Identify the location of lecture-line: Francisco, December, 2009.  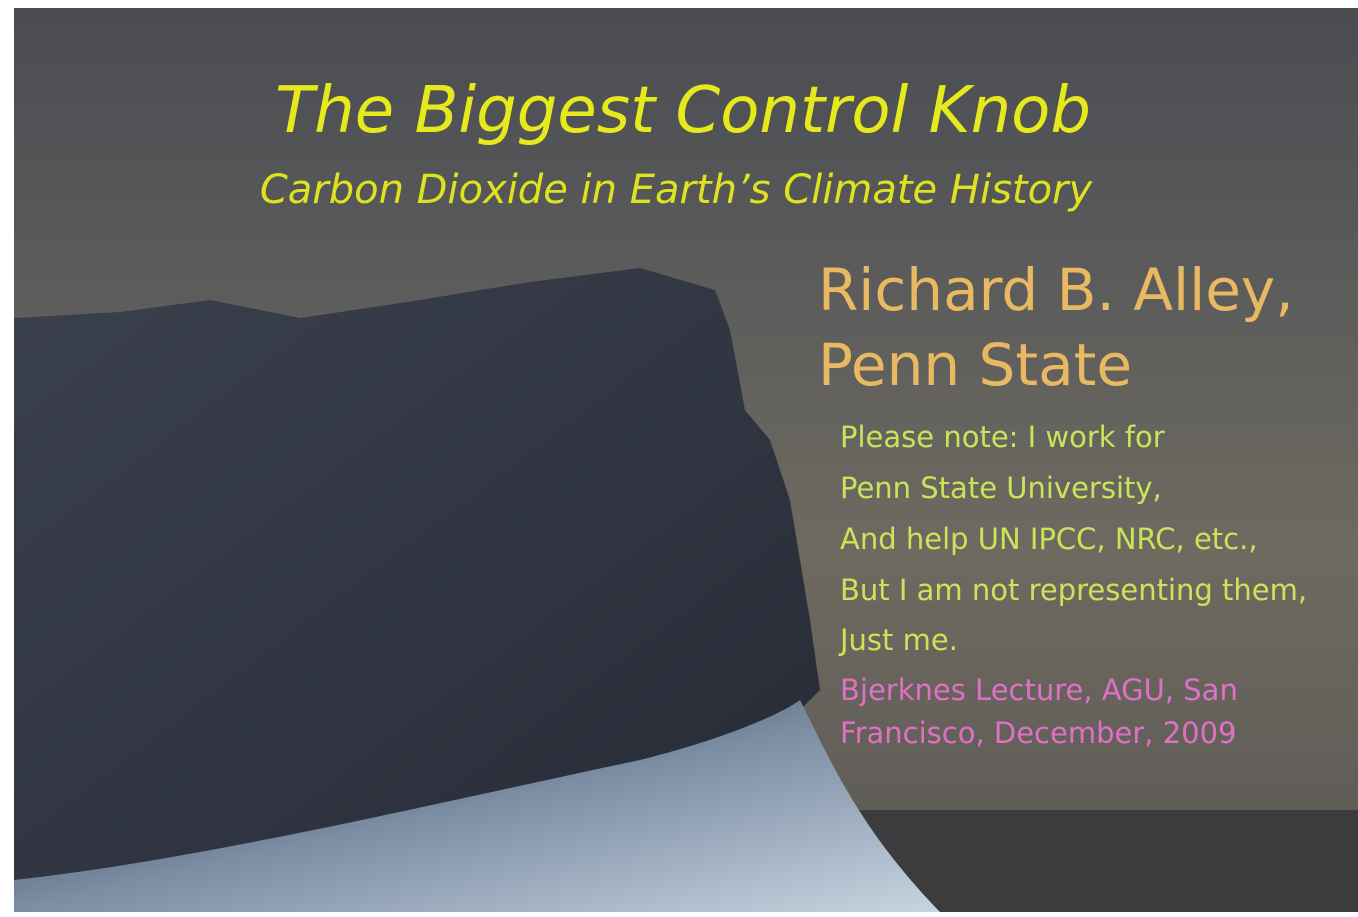
(1038, 733).